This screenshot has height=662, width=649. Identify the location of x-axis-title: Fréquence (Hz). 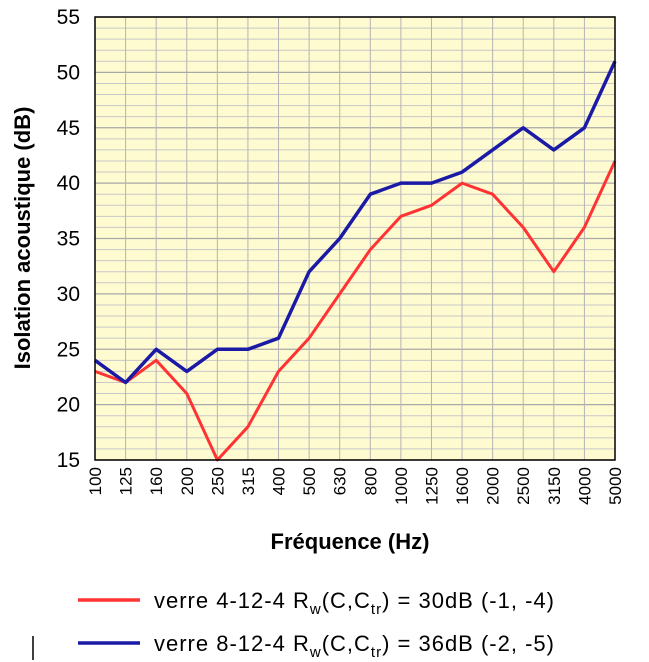
(350, 541).